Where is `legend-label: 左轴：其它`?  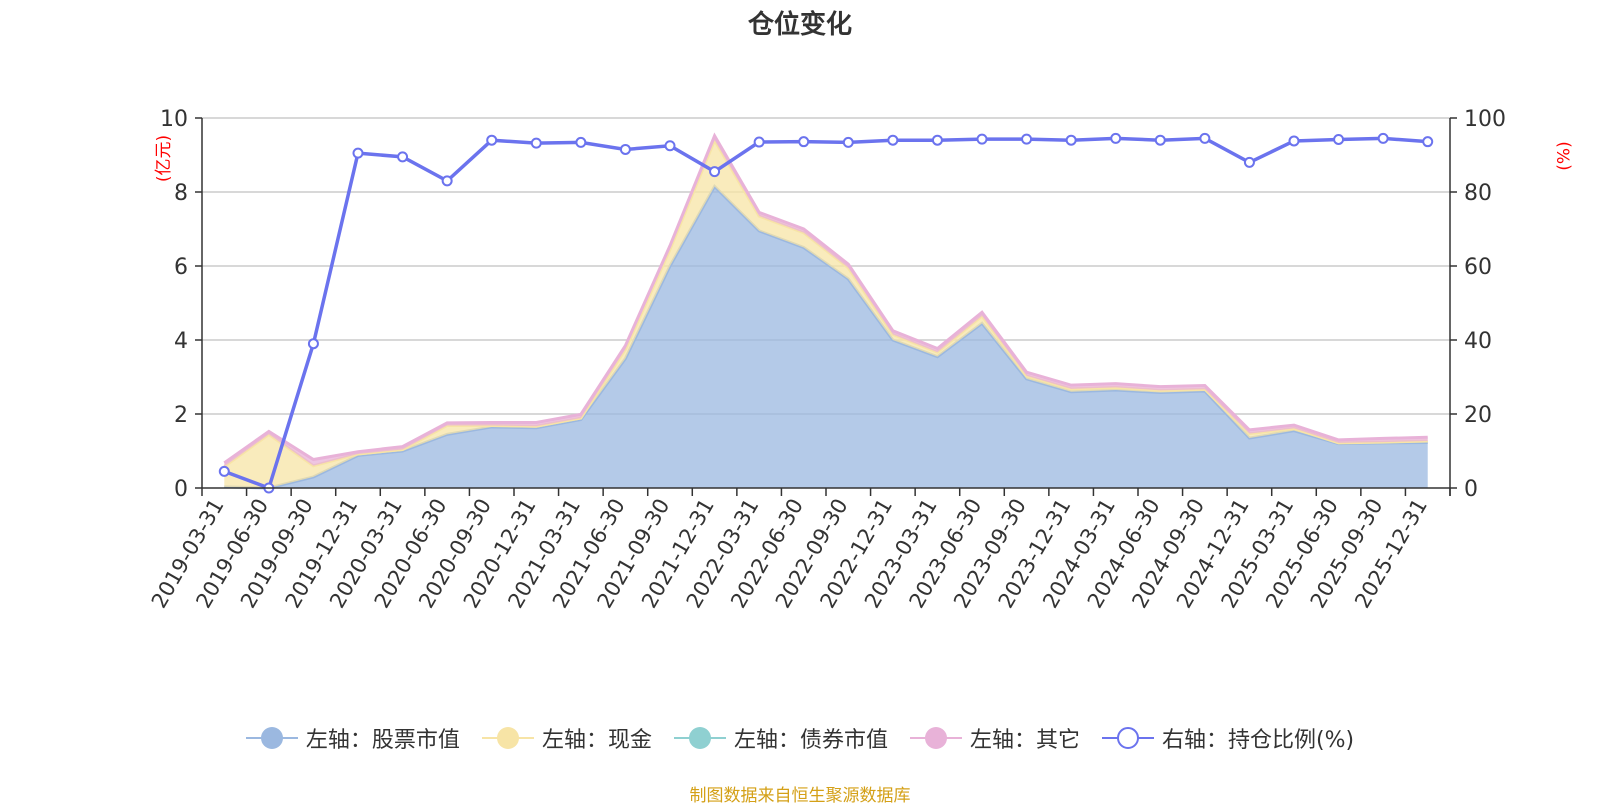 legend-label: 左轴：其它 is located at coordinates (1024, 740).